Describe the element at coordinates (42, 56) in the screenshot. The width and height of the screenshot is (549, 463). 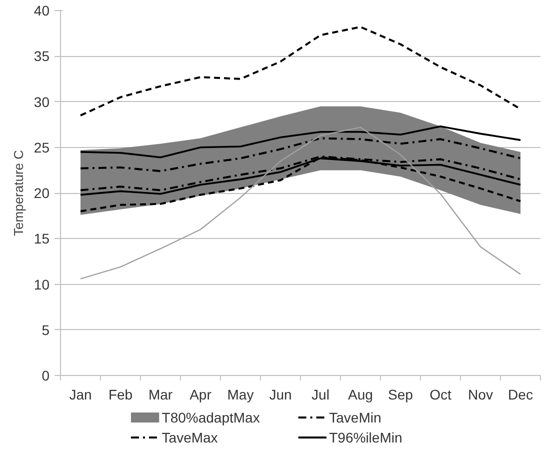
I see `y-tick-label: 35` at that location.